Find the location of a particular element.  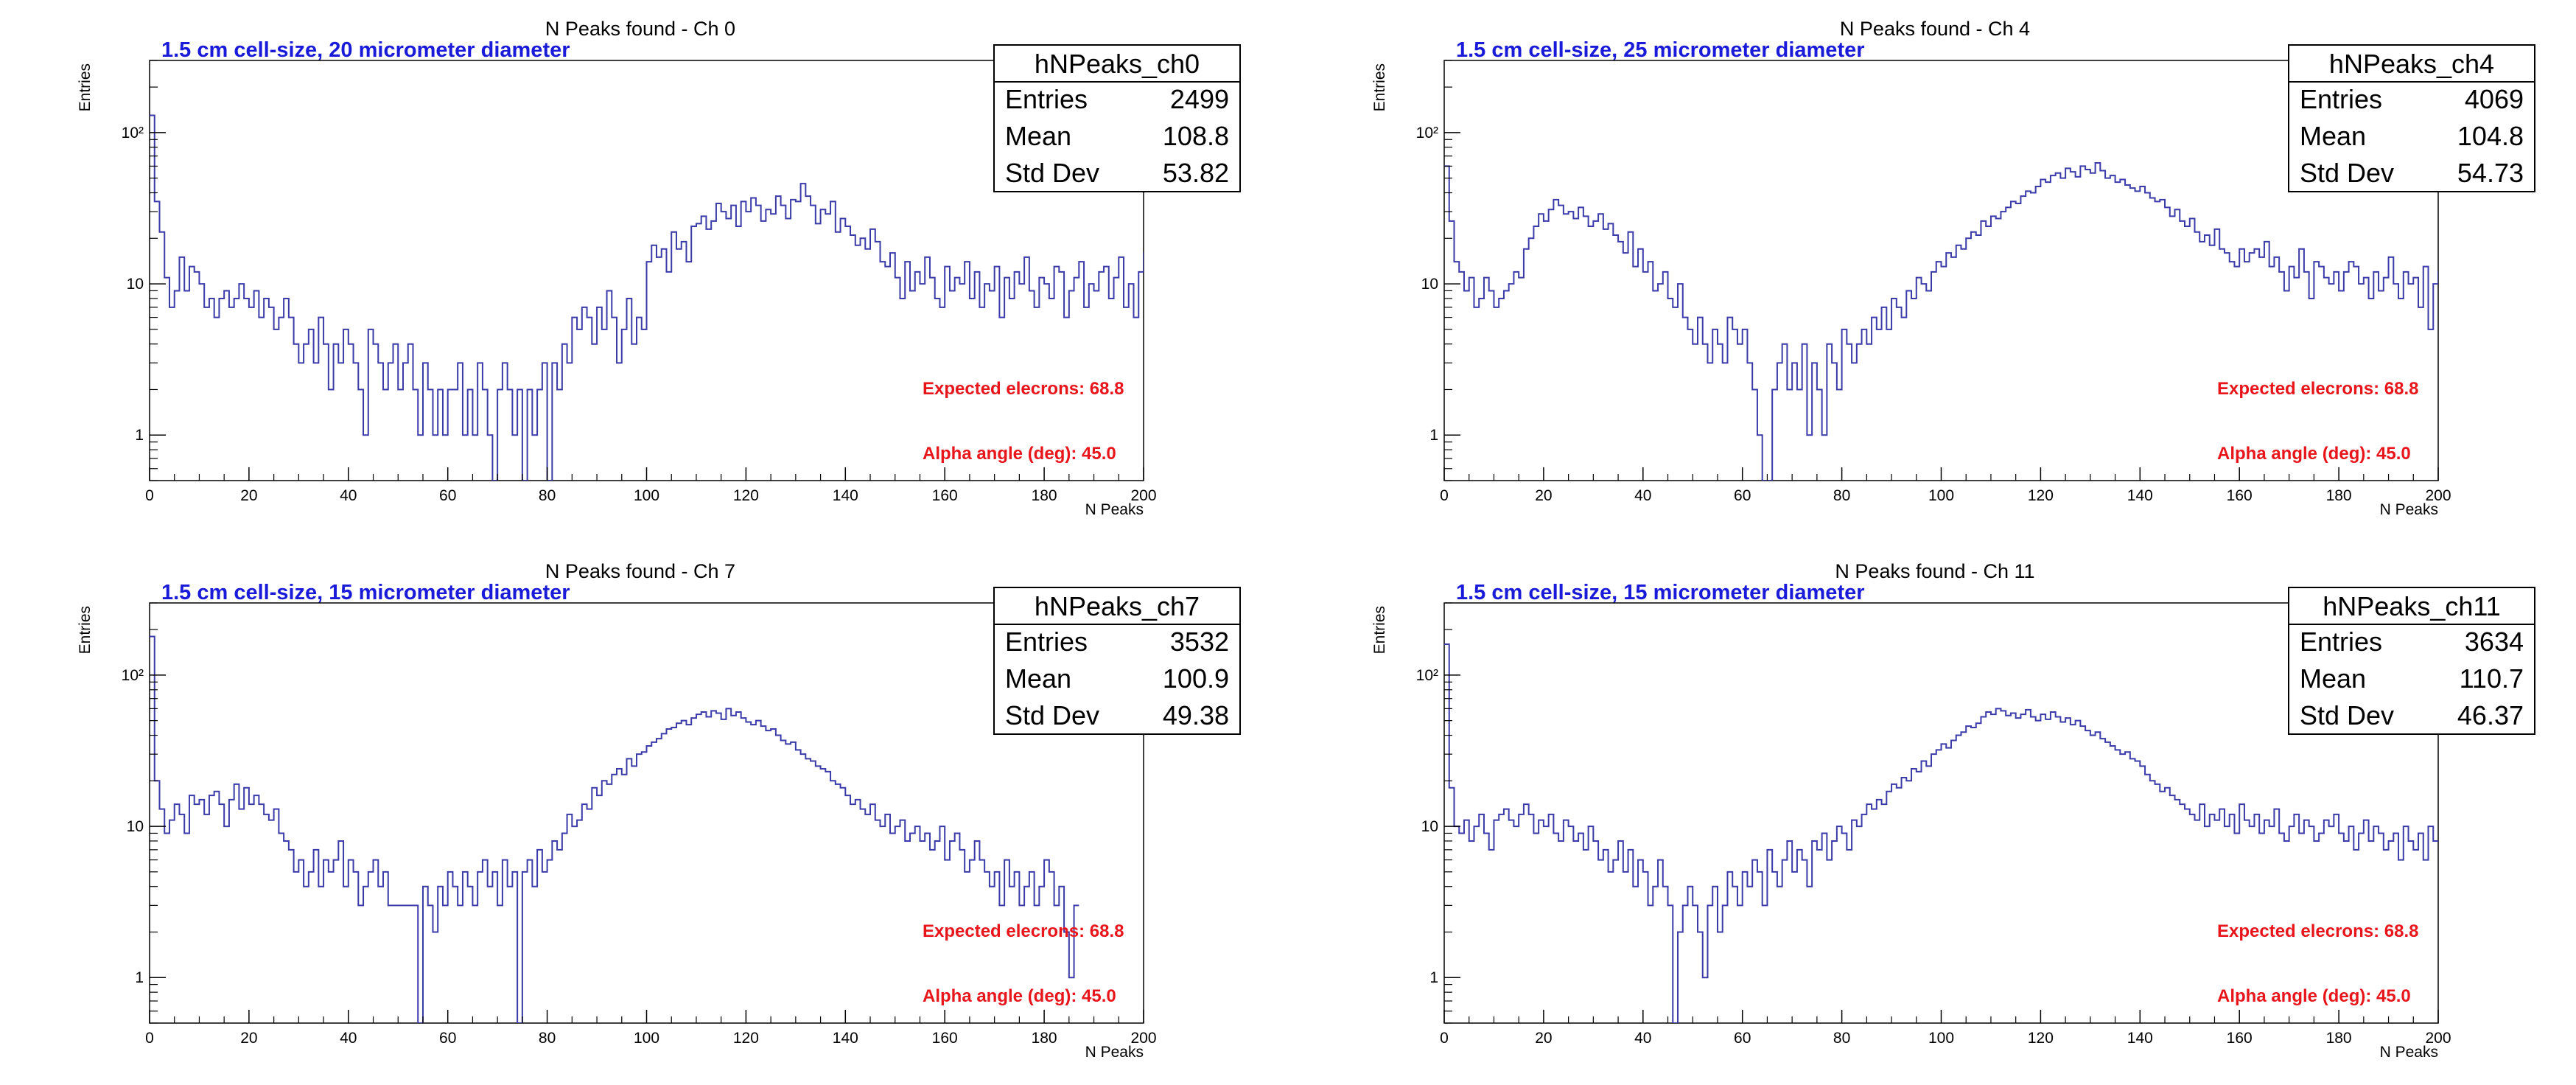

chart-subtitle: 1.5 cm cell-size, 15 micrometer diameter is located at coordinates (365, 592).